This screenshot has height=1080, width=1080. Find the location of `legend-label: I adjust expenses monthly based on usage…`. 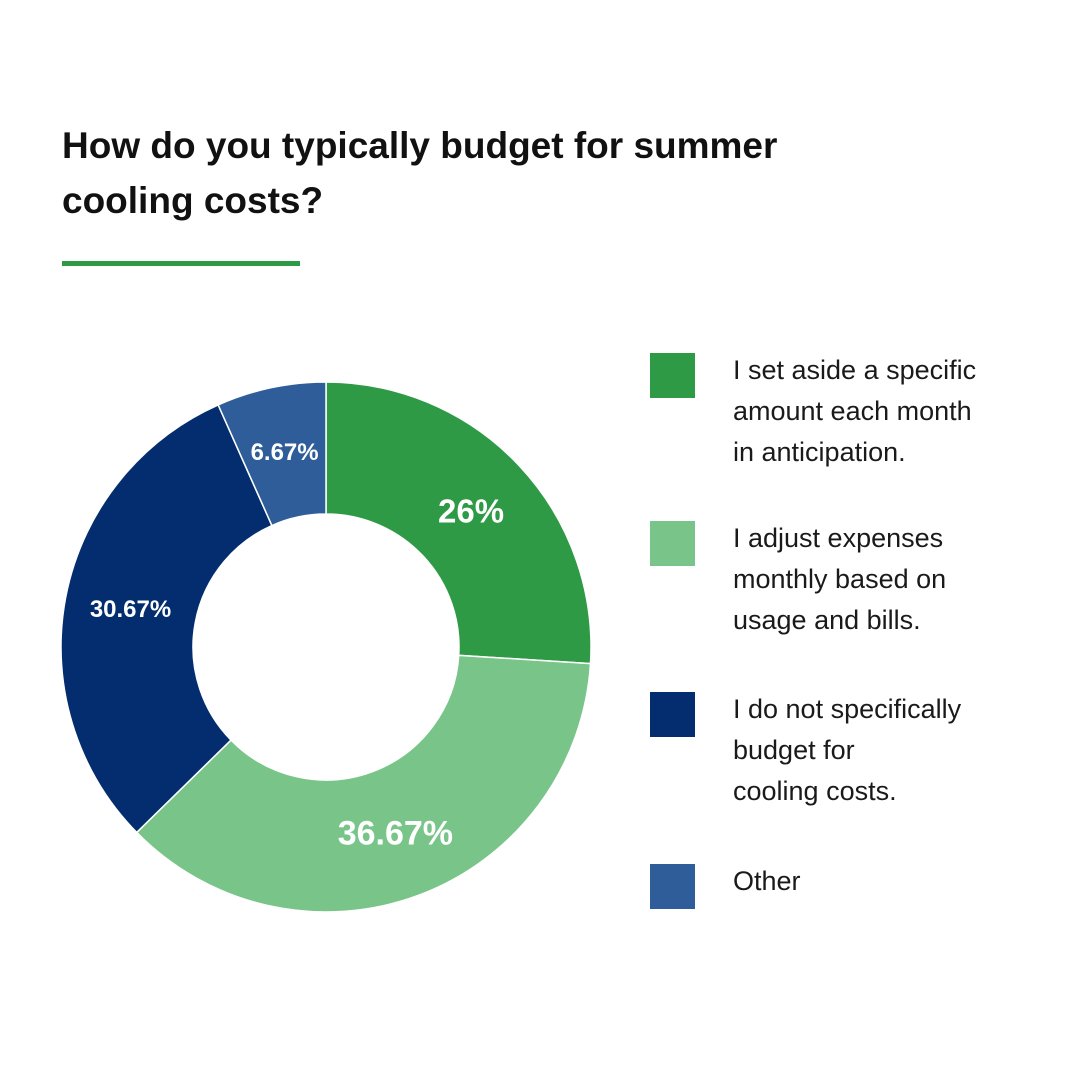

legend-label: I adjust expenses monthly based on usage… is located at coordinates (840, 579).